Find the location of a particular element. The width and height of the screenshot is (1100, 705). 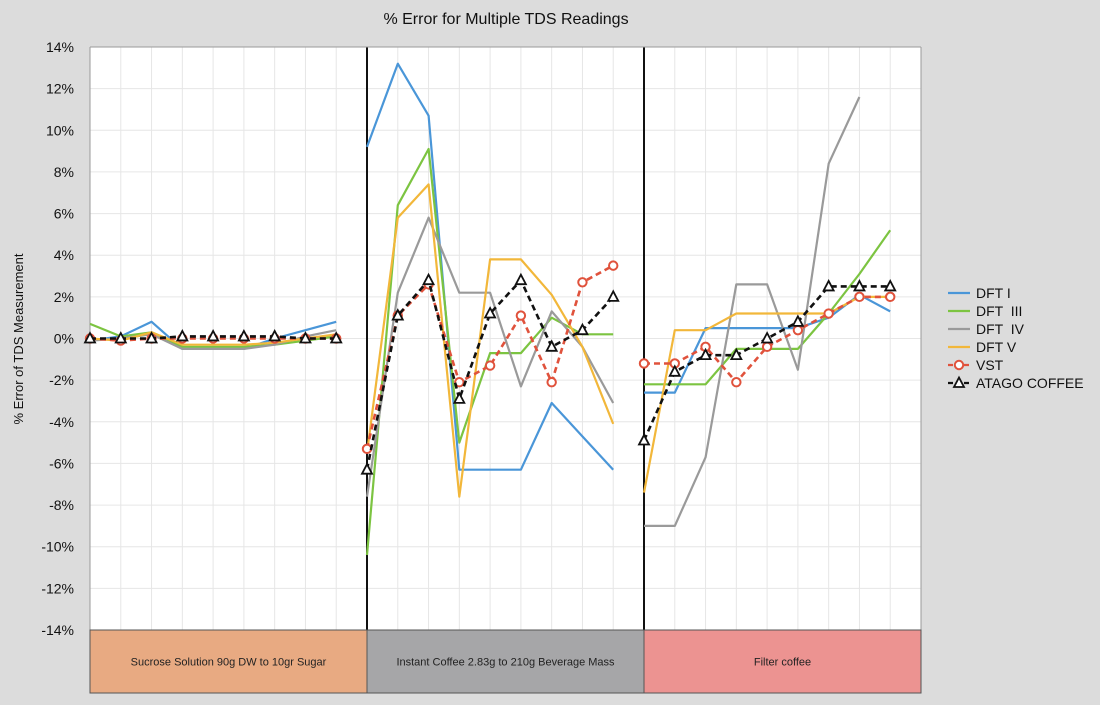

y-tick-label: -6% is located at coordinates (61, 463).